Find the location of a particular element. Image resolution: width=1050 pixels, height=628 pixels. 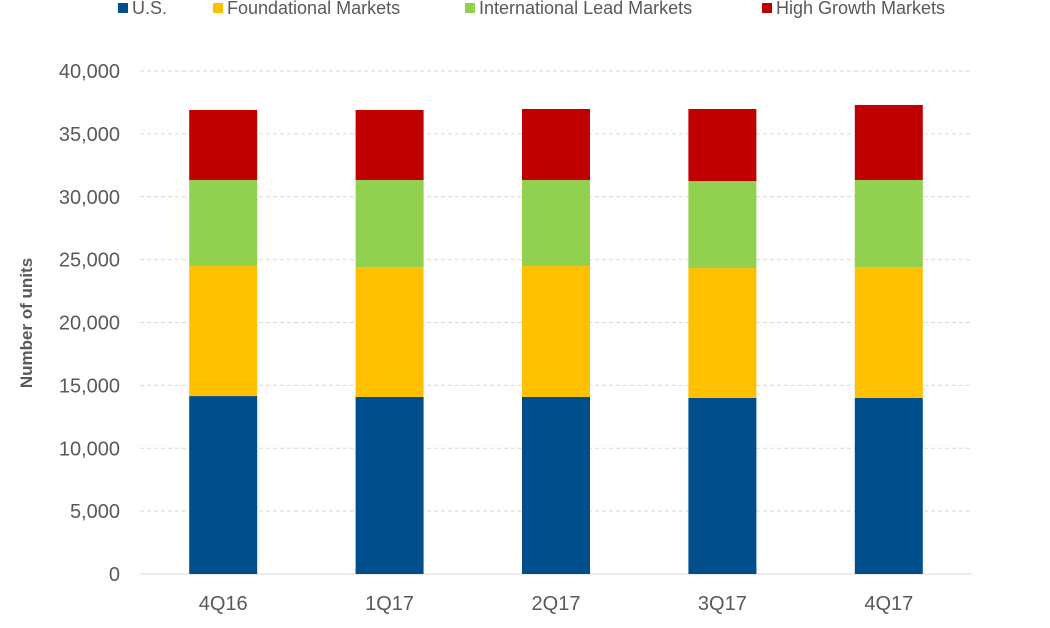

y-axis-label: Number of units is located at coordinates (26, 323).